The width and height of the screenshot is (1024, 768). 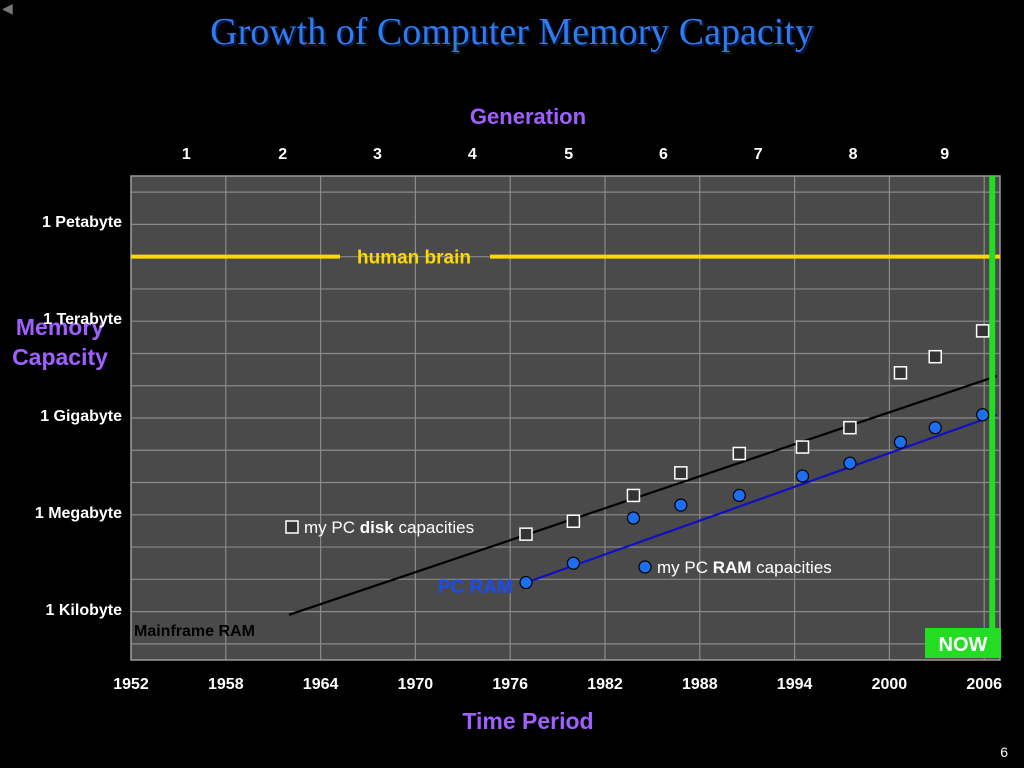 What do you see at coordinates (853, 154) in the screenshot?
I see `generation-tick-label: 8` at bounding box center [853, 154].